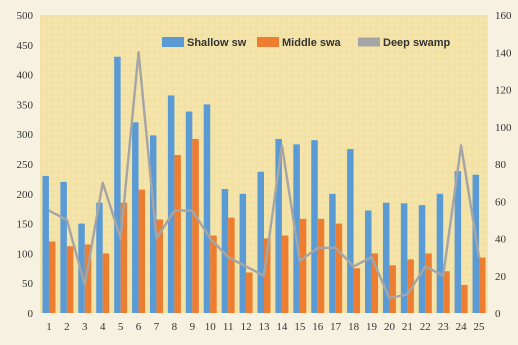  What do you see at coordinates (228, 327) in the screenshot?
I see `x-tick-label: 11` at bounding box center [228, 327].